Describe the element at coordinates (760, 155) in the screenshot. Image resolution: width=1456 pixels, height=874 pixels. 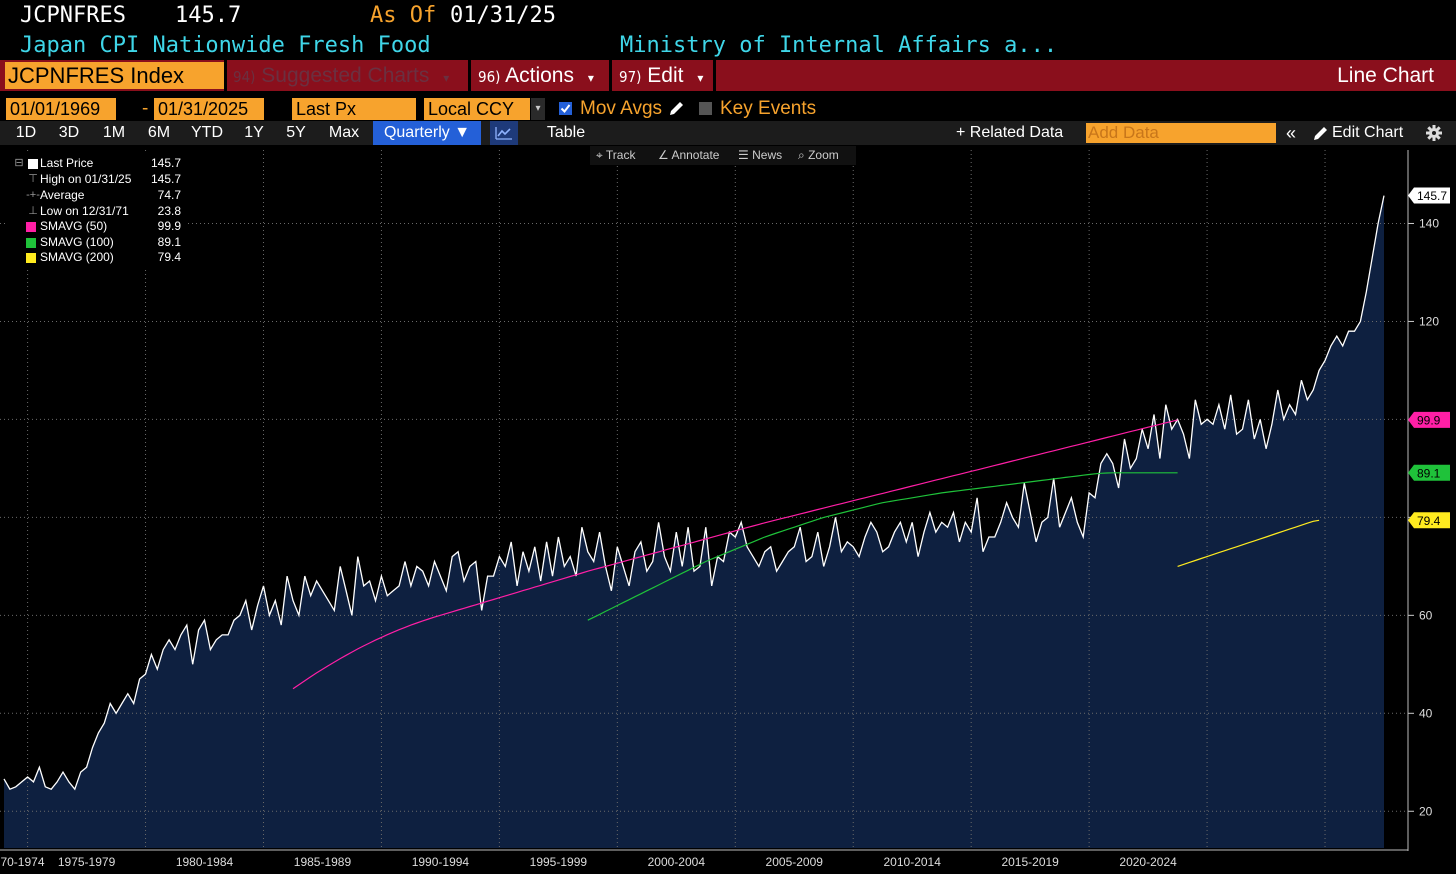
I see `news-tool: ☰ News` at that location.